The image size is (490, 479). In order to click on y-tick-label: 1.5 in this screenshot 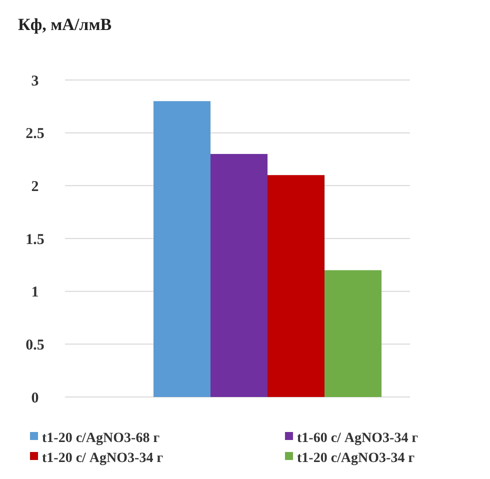, I will do `click(35, 240)`.